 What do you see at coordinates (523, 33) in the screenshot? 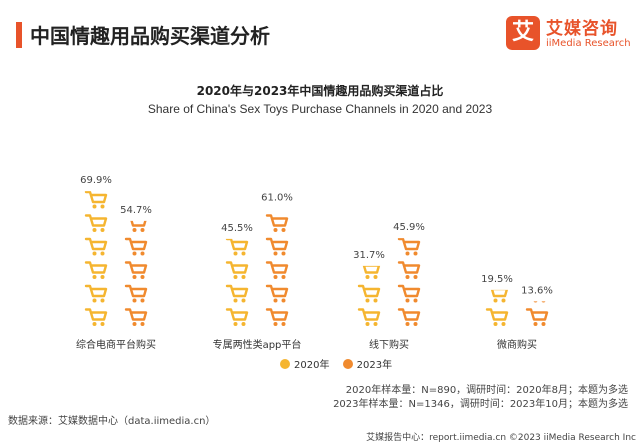
I see `logo-icon: 艾` at bounding box center [523, 33].